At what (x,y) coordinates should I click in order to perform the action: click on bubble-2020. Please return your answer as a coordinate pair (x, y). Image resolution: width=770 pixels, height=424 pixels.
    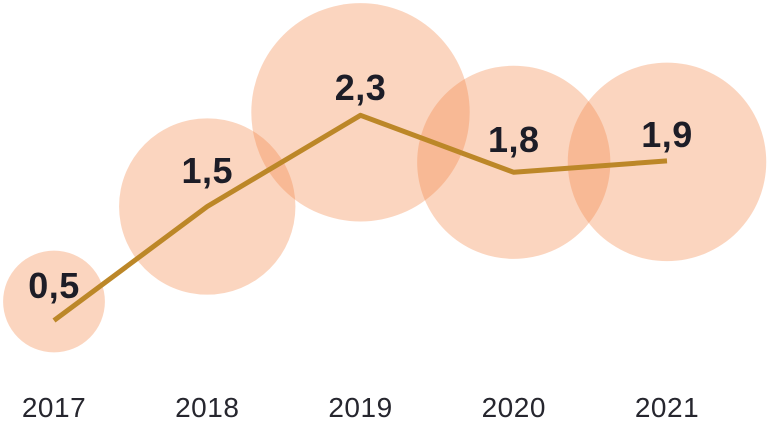
    Looking at the image, I should click on (514, 162).